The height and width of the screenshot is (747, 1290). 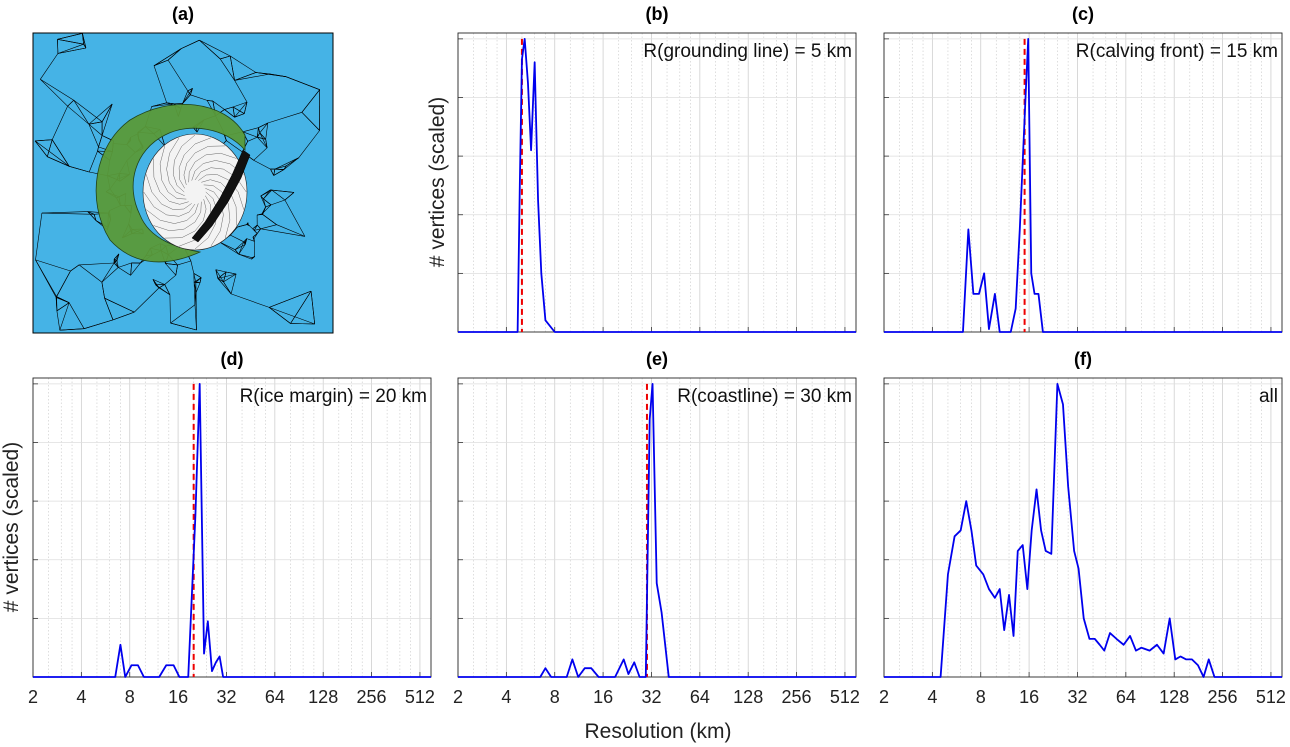 What do you see at coordinates (183, 183) in the screenshot?
I see `triangular-mesh-icon` at bounding box center [183, 183].